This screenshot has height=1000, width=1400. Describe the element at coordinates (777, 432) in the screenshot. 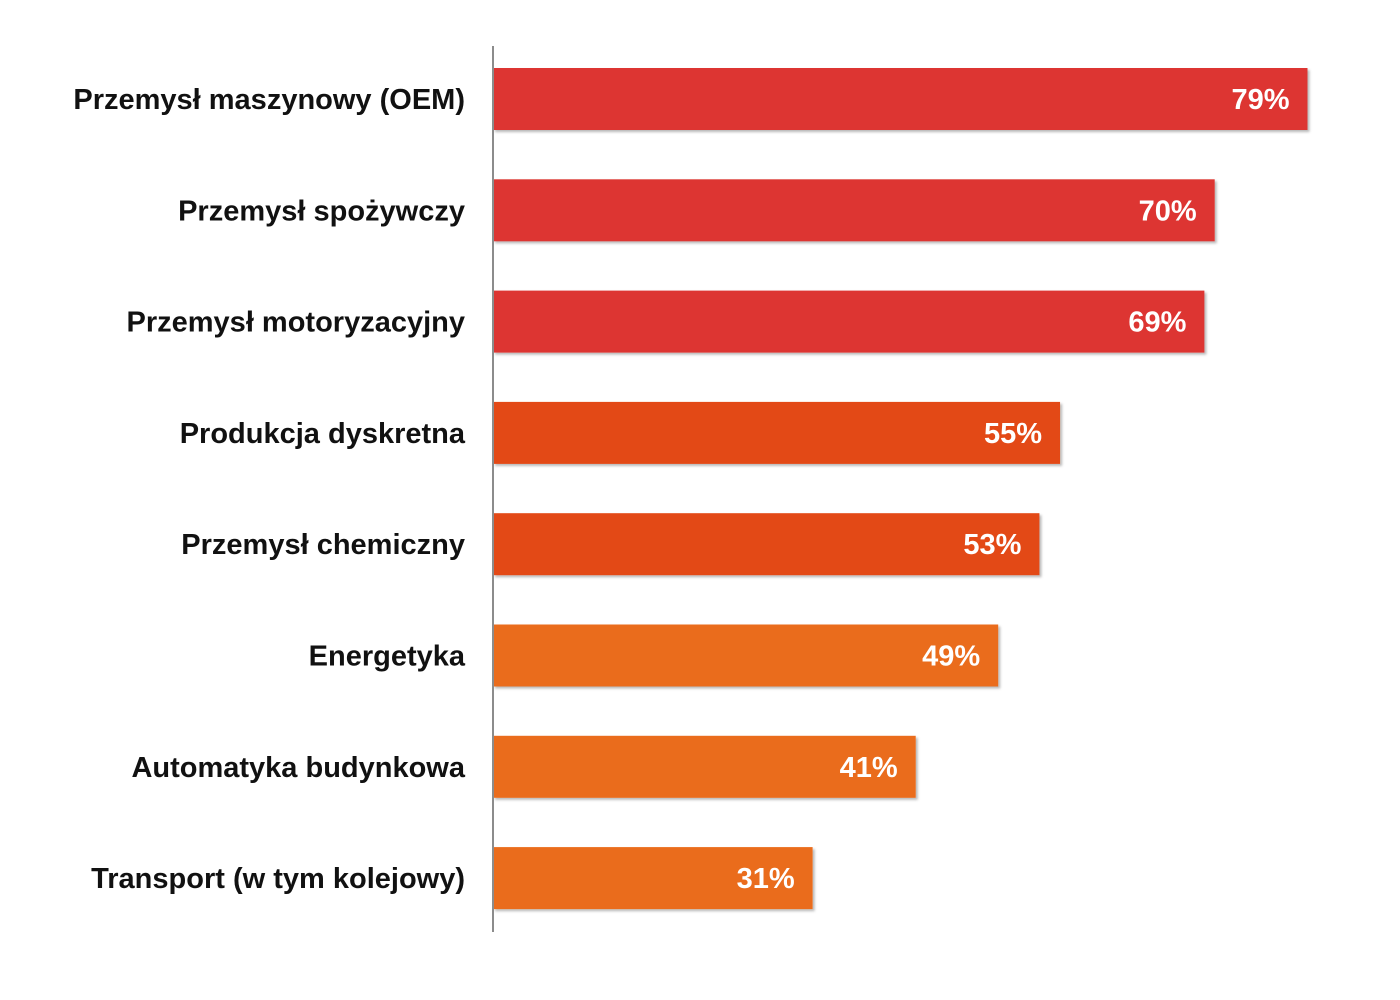

I see `bar-produkcja-dyskretna` at that location.